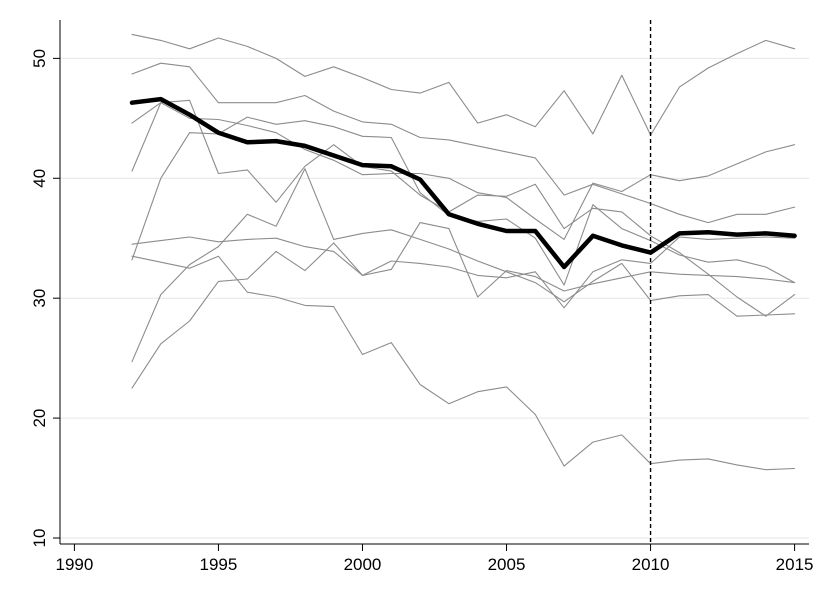 This screenshot has height=604, width=830. Describe the element at coordinates (39, 538) in the screenshot. I see `y-tick-label: 10` at that location.